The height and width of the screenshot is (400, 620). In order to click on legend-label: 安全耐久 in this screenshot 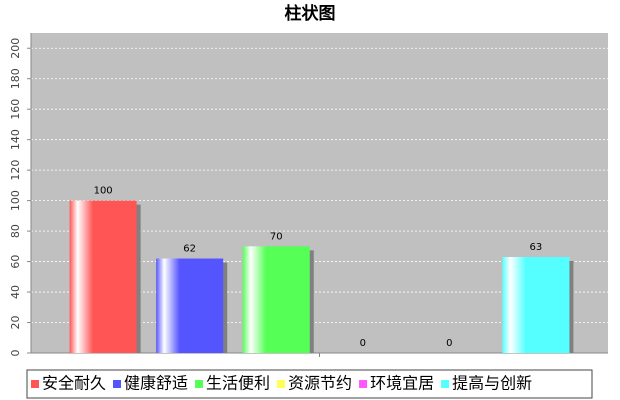, I will do `click(74, 383)`.